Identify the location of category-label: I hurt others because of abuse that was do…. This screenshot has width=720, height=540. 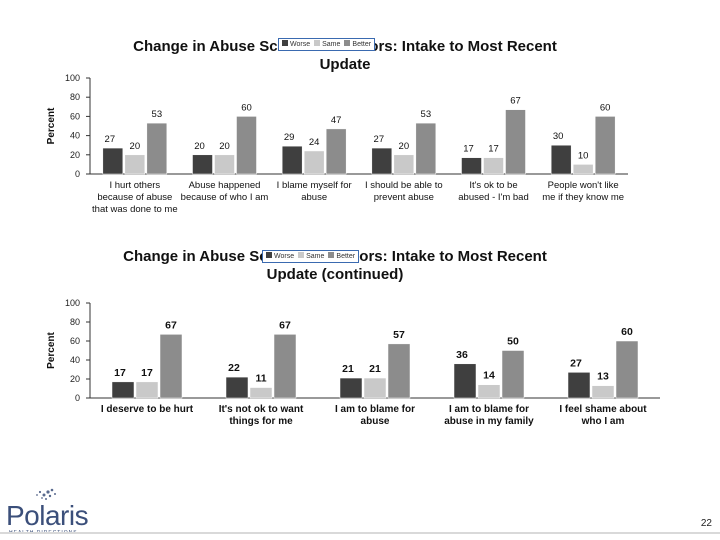
(135, 197).